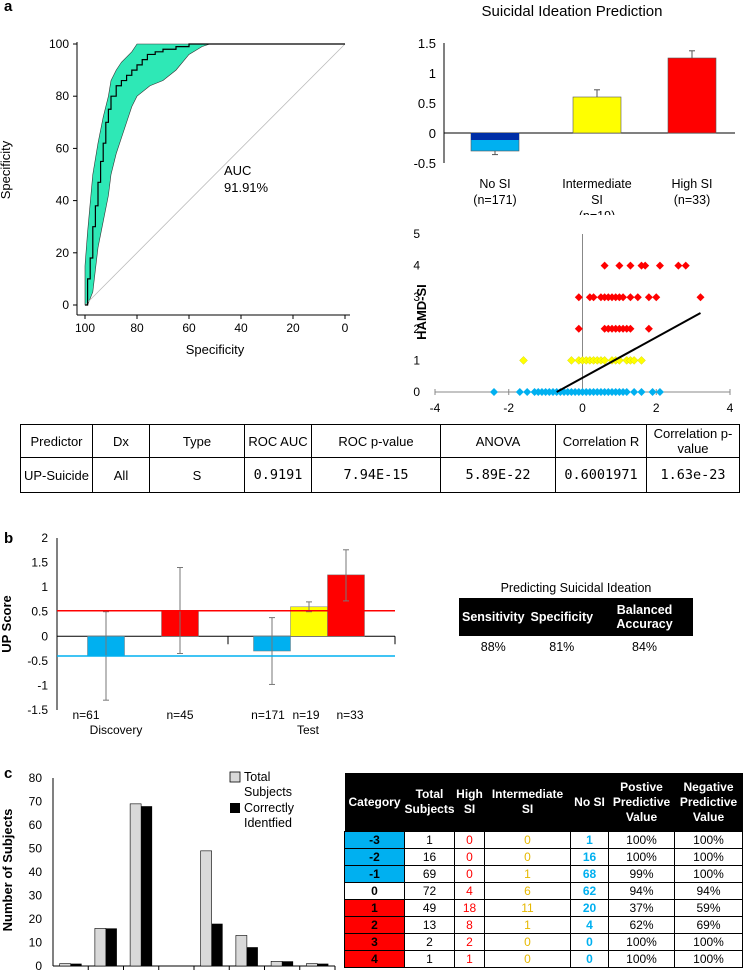 Image resolution: width=747 pixels, height=976 pixels. What do you see at coordinates (376, 441) in the screenshot?
I see `table-header: ROC p-value` at bounding box center [376, 441].